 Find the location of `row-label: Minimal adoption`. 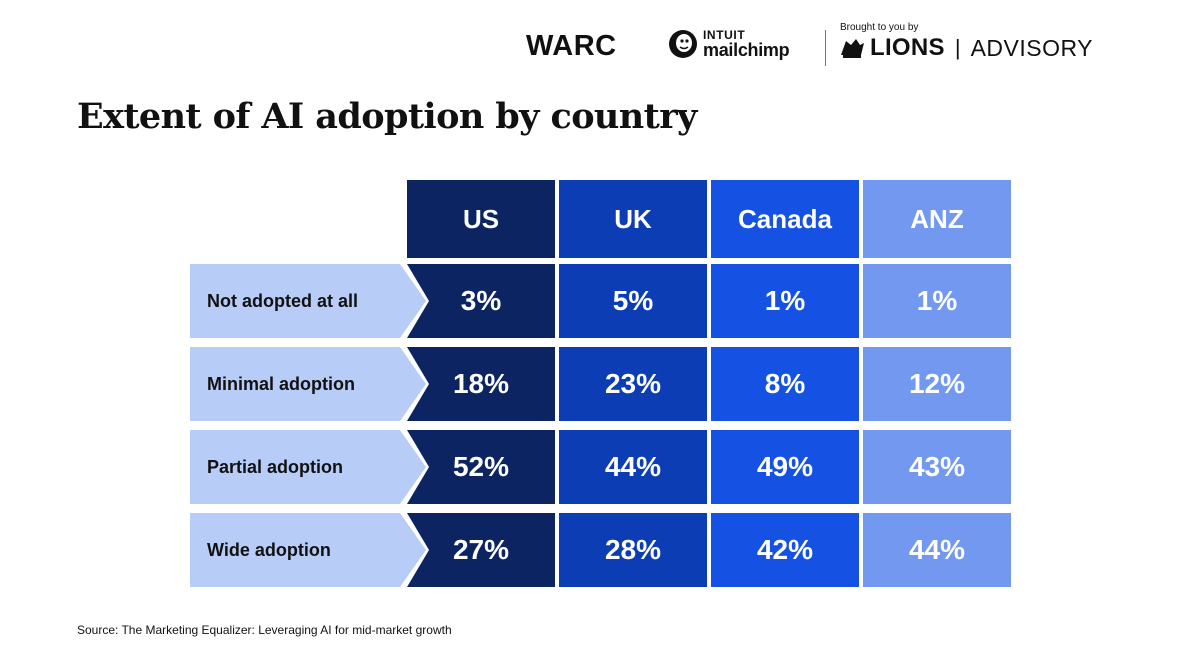

row-label: Minimal adoption is located at coordinates (308, 384).